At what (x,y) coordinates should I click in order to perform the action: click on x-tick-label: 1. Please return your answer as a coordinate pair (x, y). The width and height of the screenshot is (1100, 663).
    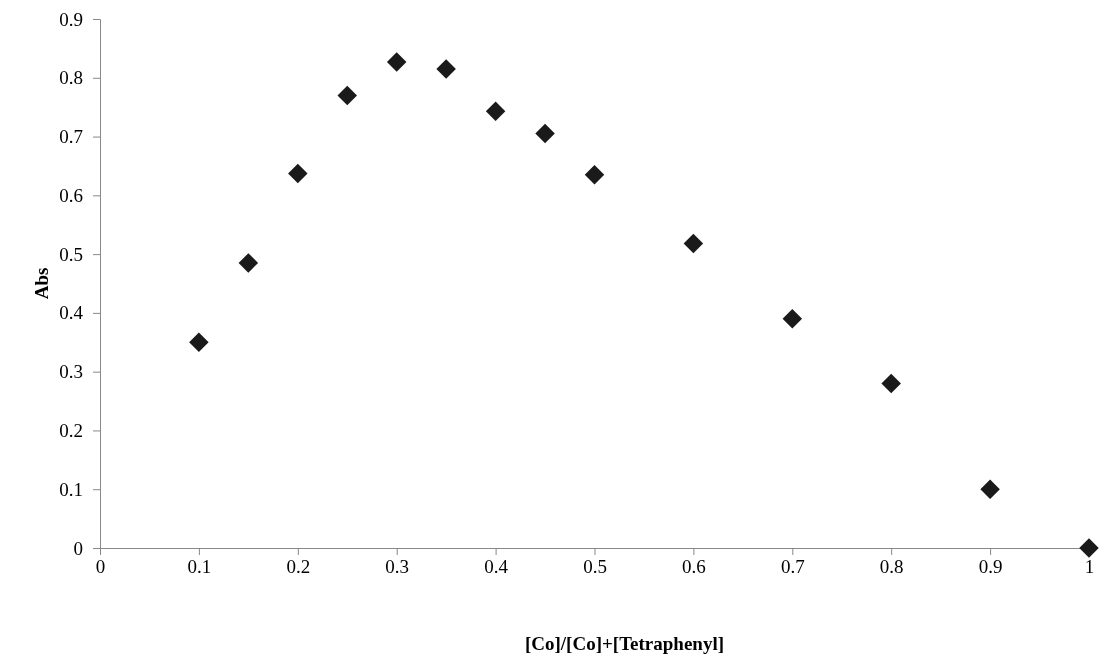
    Looking at the image, I should click on (1089, 567).